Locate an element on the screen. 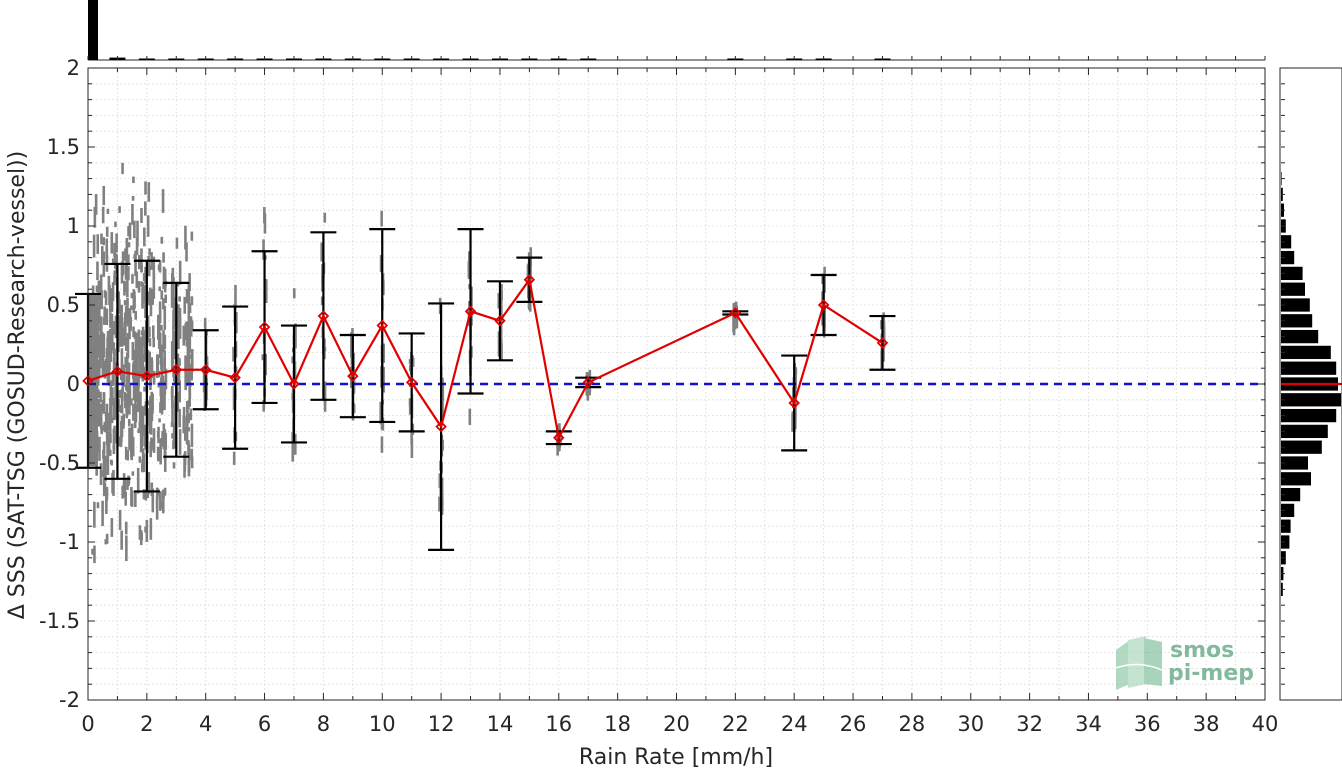 Image resolution: width=1342 pixels, height=770 pixels. mean-series-line is located at coordinates (485, 359).